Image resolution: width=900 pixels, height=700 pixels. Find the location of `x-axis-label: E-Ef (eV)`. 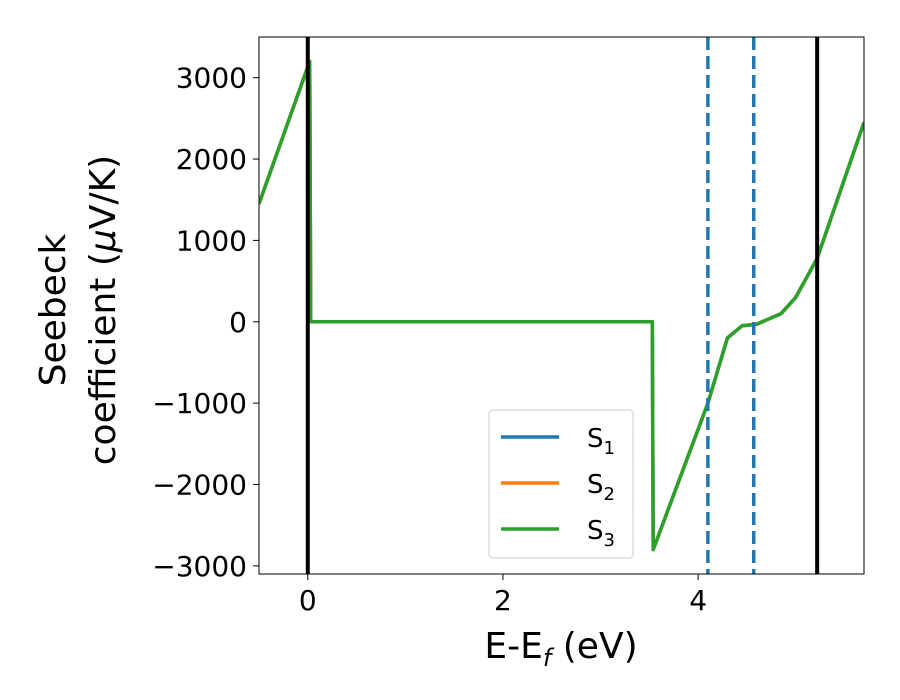

x-axis-label: E-Ef (eV) is located at coordinates (560, 649).